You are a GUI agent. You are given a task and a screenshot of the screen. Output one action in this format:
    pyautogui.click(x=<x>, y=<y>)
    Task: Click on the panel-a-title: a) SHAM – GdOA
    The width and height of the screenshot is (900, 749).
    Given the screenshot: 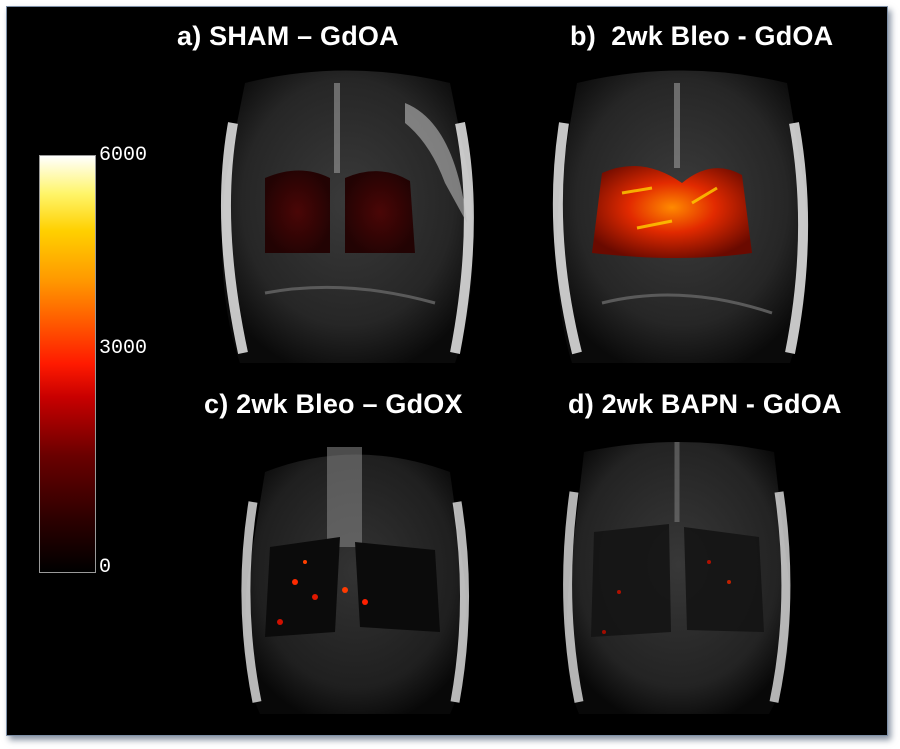 What is the action you would take?
    pyautogui.click(x=288, y=36)
    